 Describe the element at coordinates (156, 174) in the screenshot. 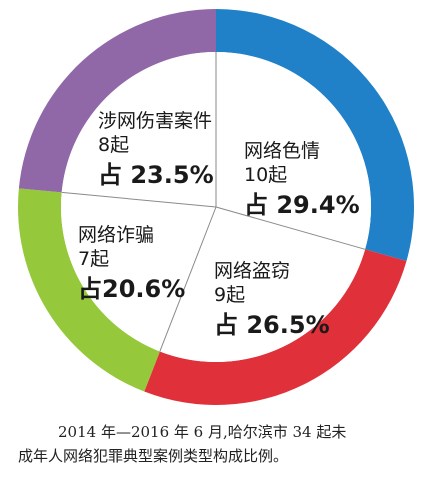

I see `percent-label: 占 23.5%` at that location.